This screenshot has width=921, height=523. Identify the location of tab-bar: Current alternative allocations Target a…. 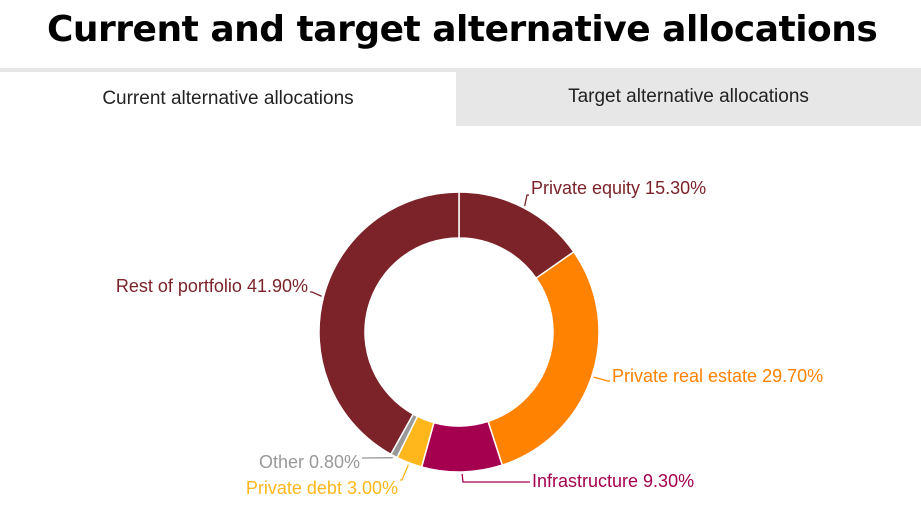
(460, 97).